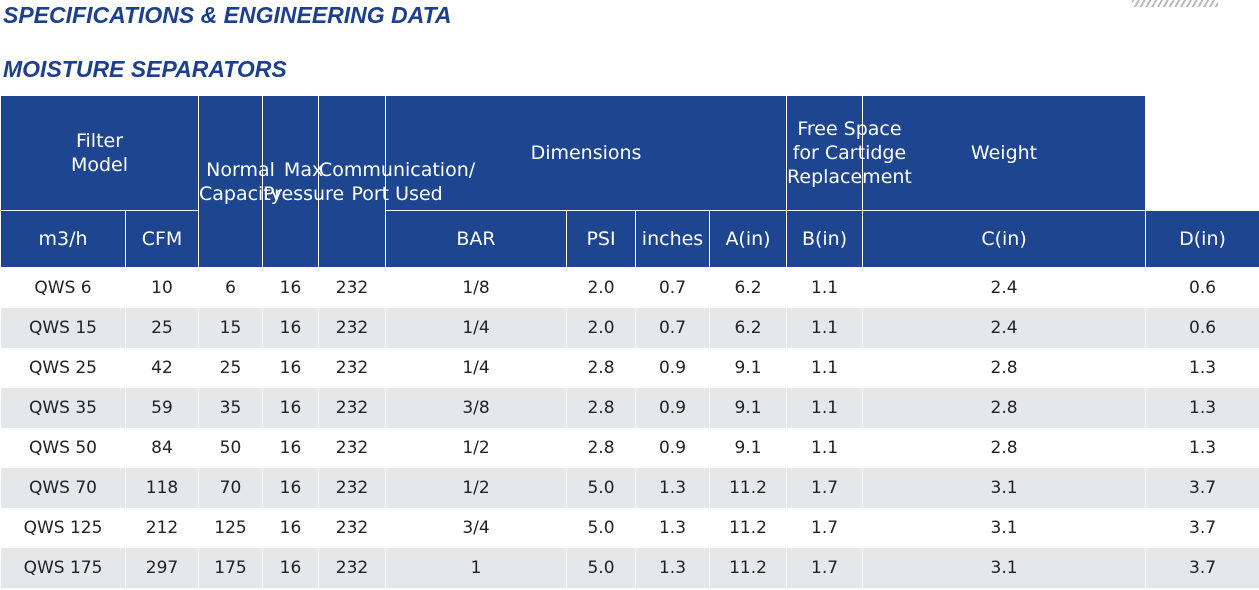 The height and width of the screenshot is (590, 1259). I want to click on cell: 2.0, so click(601, 287).